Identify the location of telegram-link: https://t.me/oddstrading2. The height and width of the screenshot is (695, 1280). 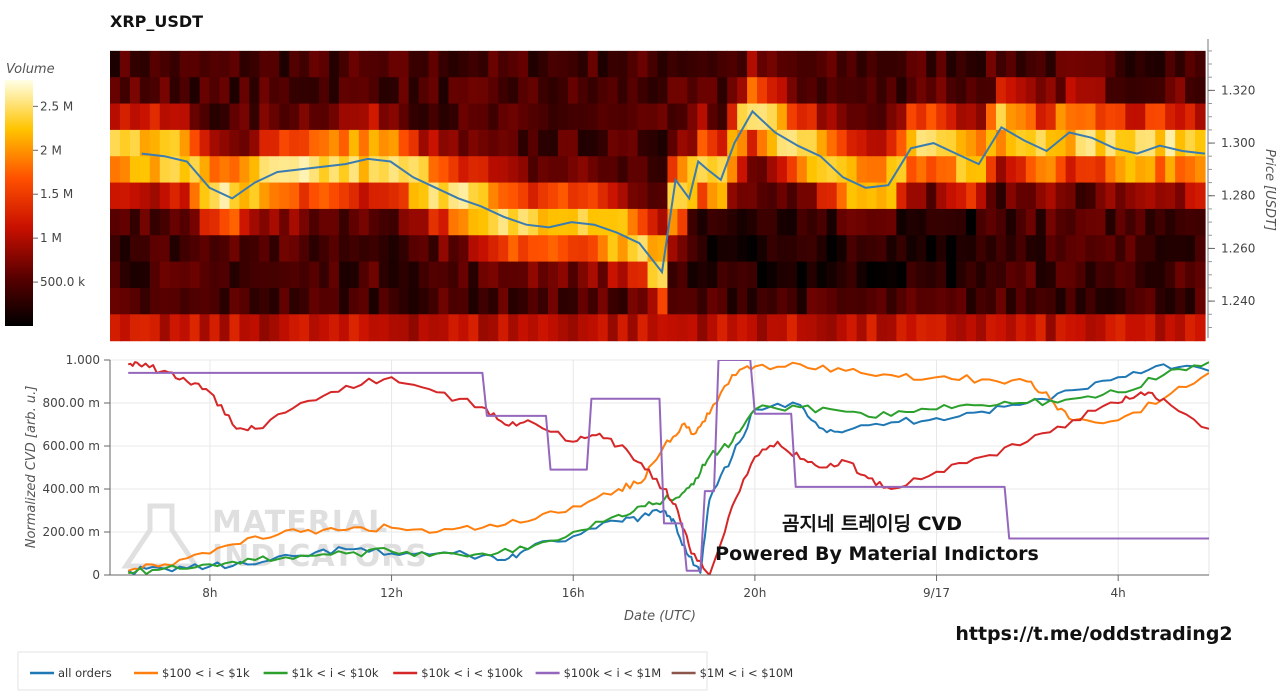
(1093, 634).